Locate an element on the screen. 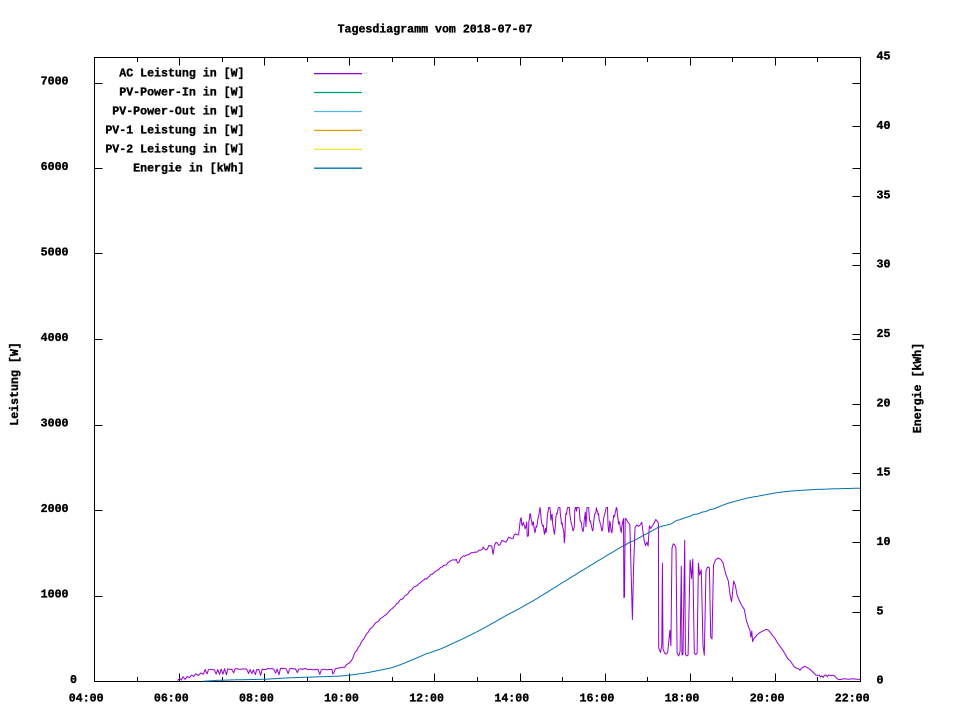 The image size is (960, 725). svg-text: Leistung [W] is located at coordinates (15, 384).